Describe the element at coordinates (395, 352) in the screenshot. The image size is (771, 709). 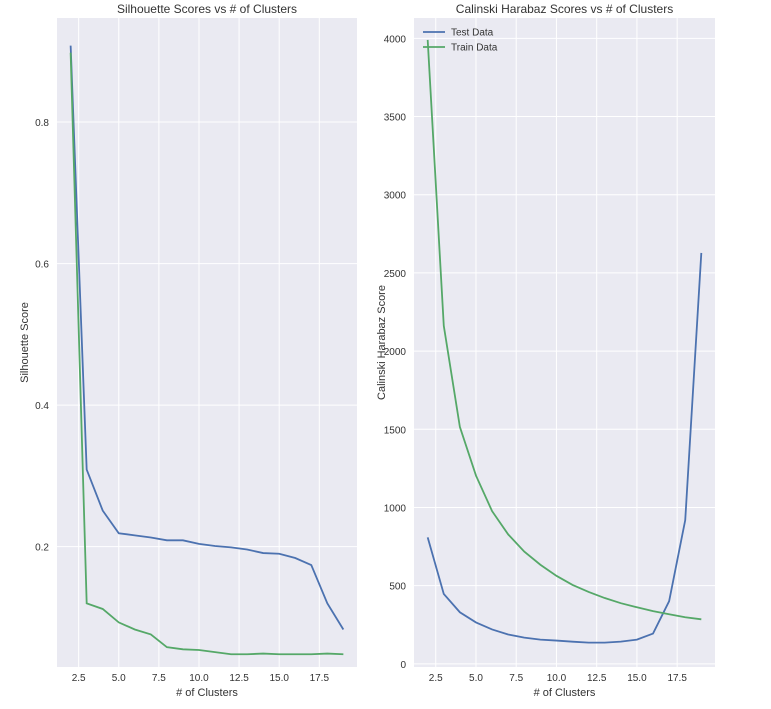
I see `y-tick-label: 2000` at that location.